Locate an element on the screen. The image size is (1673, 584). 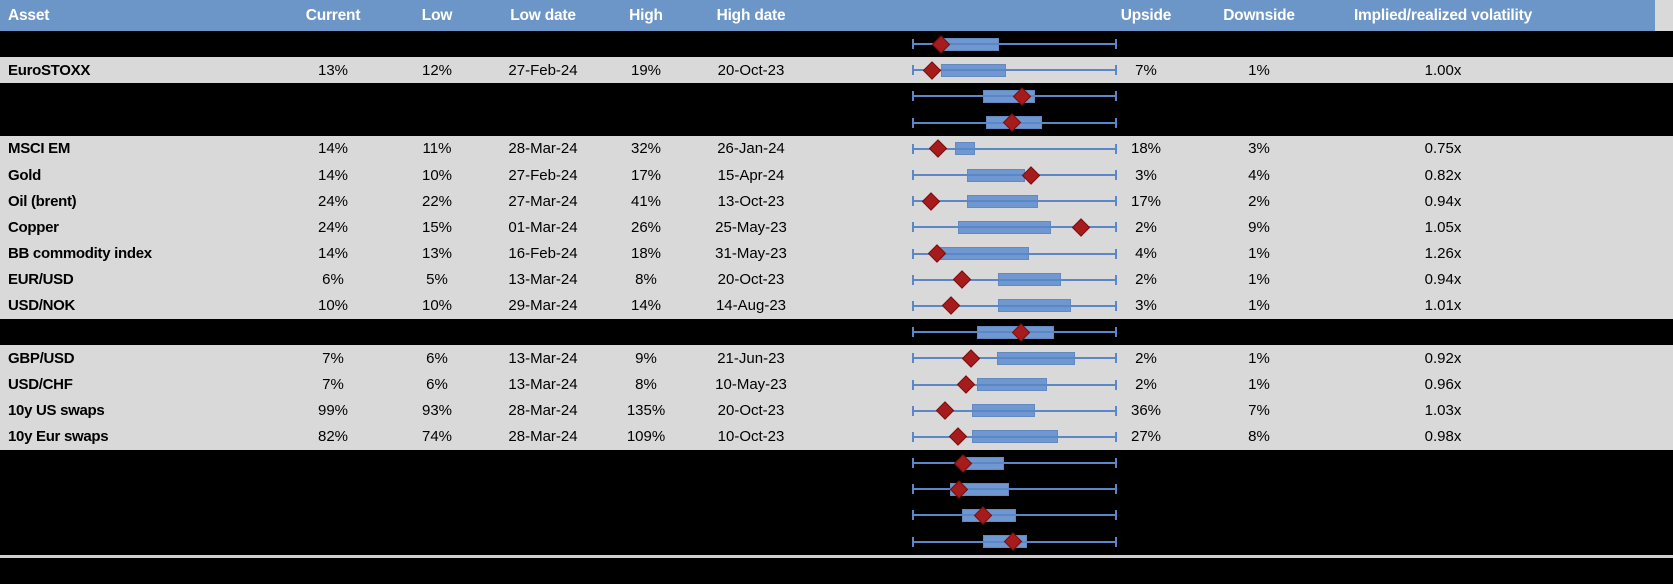
col-header-low: Low is located at coordinates (437, 15).